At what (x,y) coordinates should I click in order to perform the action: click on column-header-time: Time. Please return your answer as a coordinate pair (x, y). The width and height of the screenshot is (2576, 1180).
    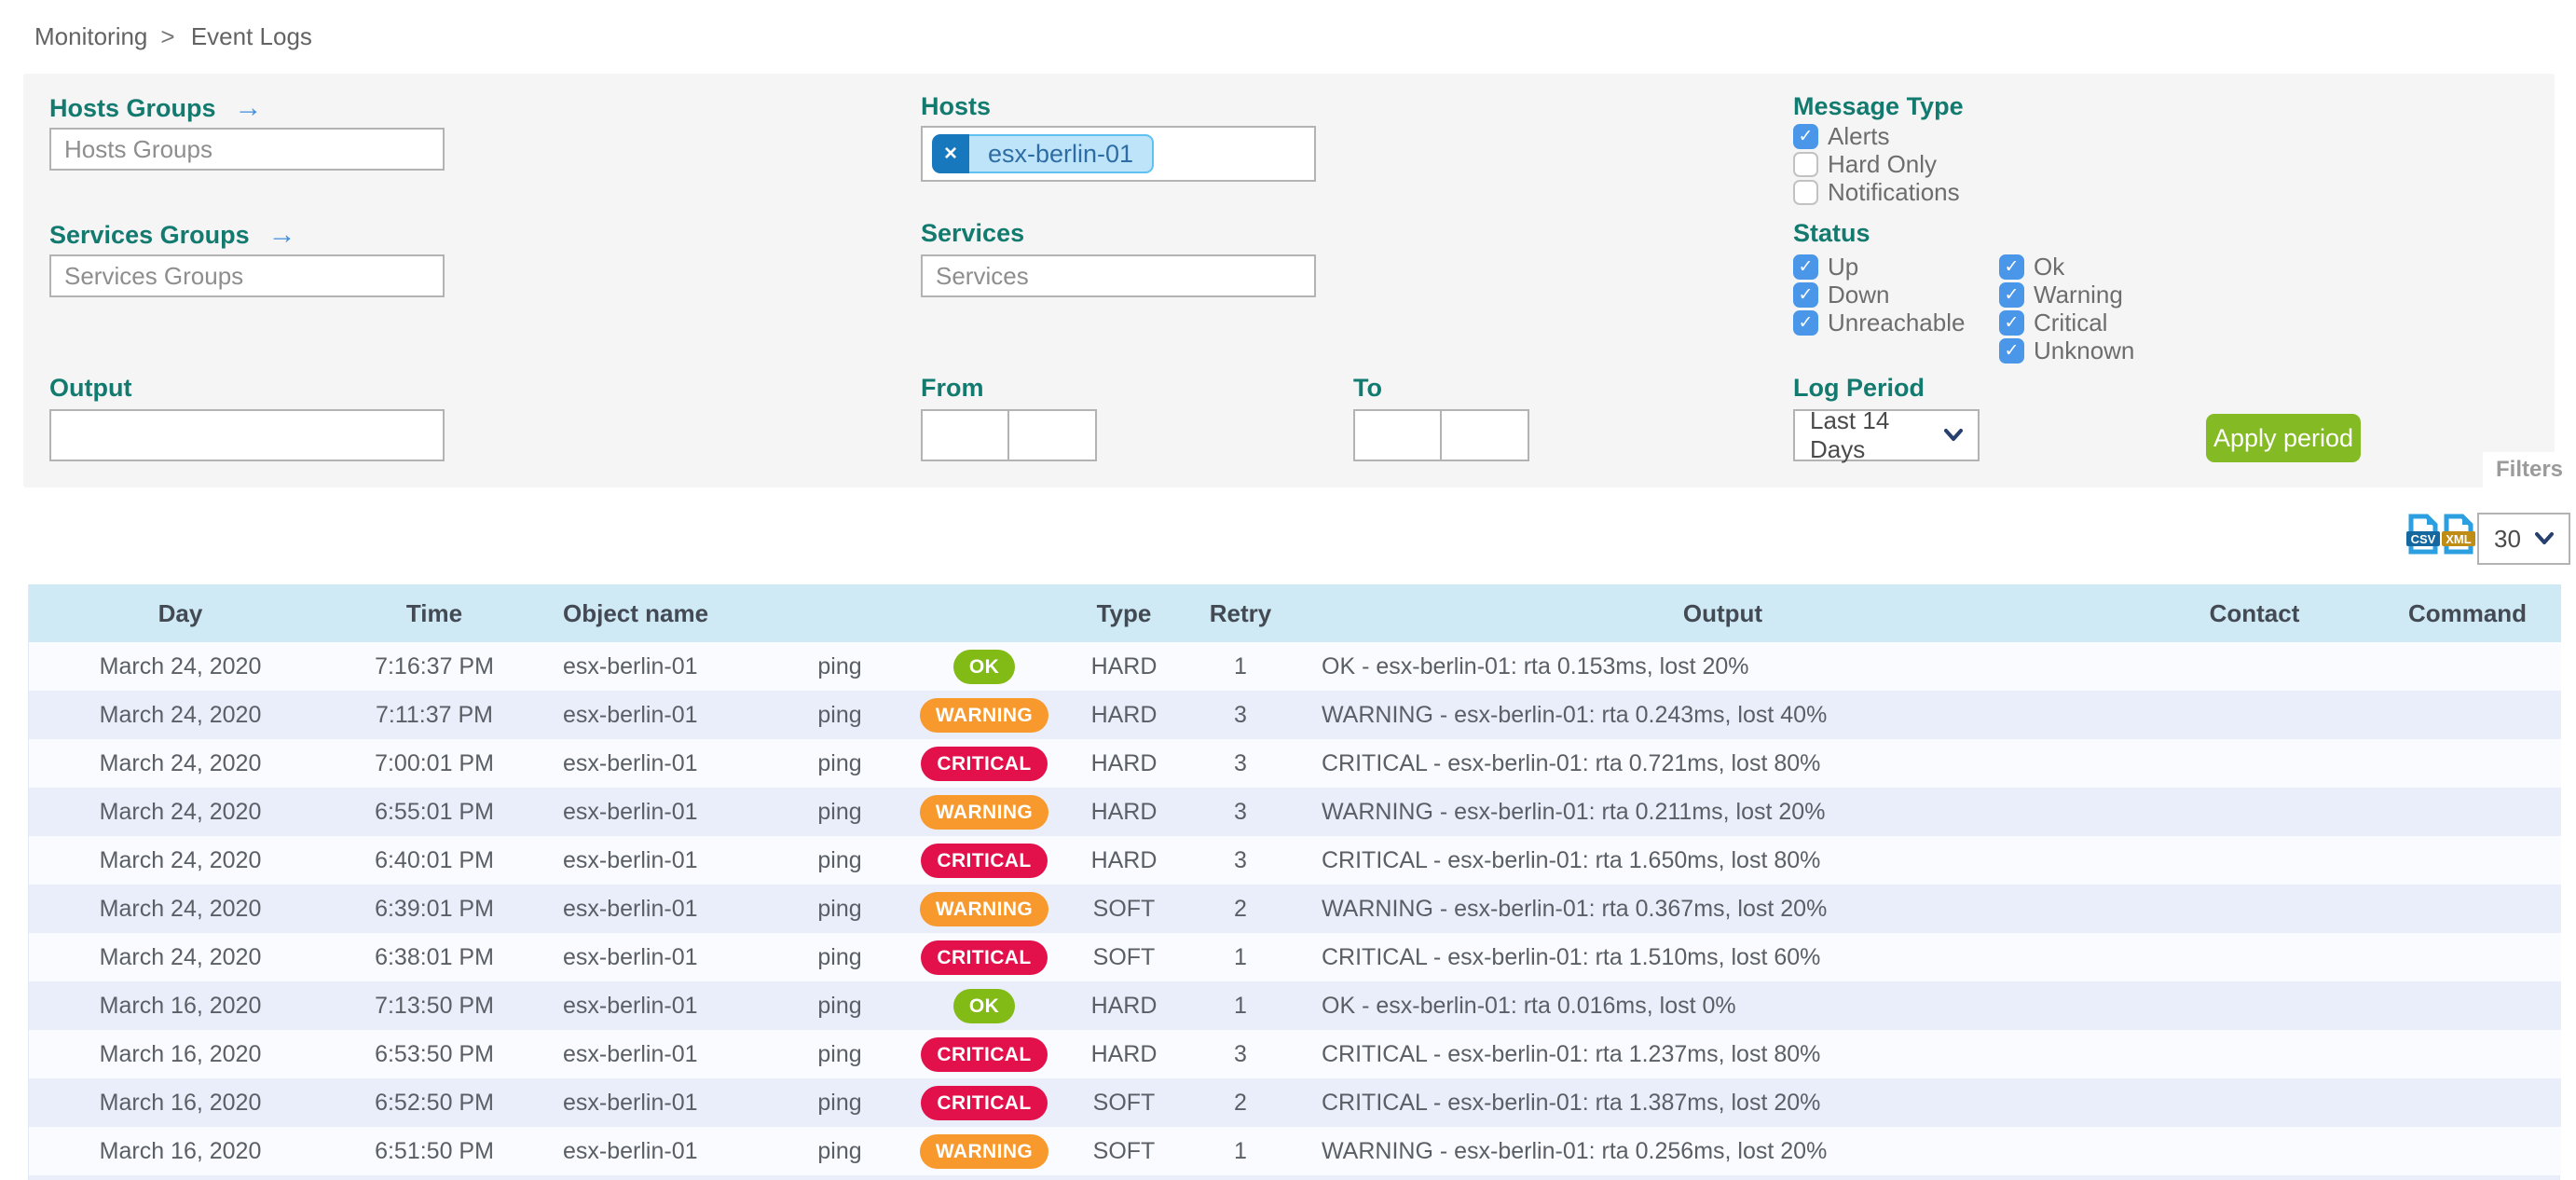
    Looking at the image, I should click on (434, 613).